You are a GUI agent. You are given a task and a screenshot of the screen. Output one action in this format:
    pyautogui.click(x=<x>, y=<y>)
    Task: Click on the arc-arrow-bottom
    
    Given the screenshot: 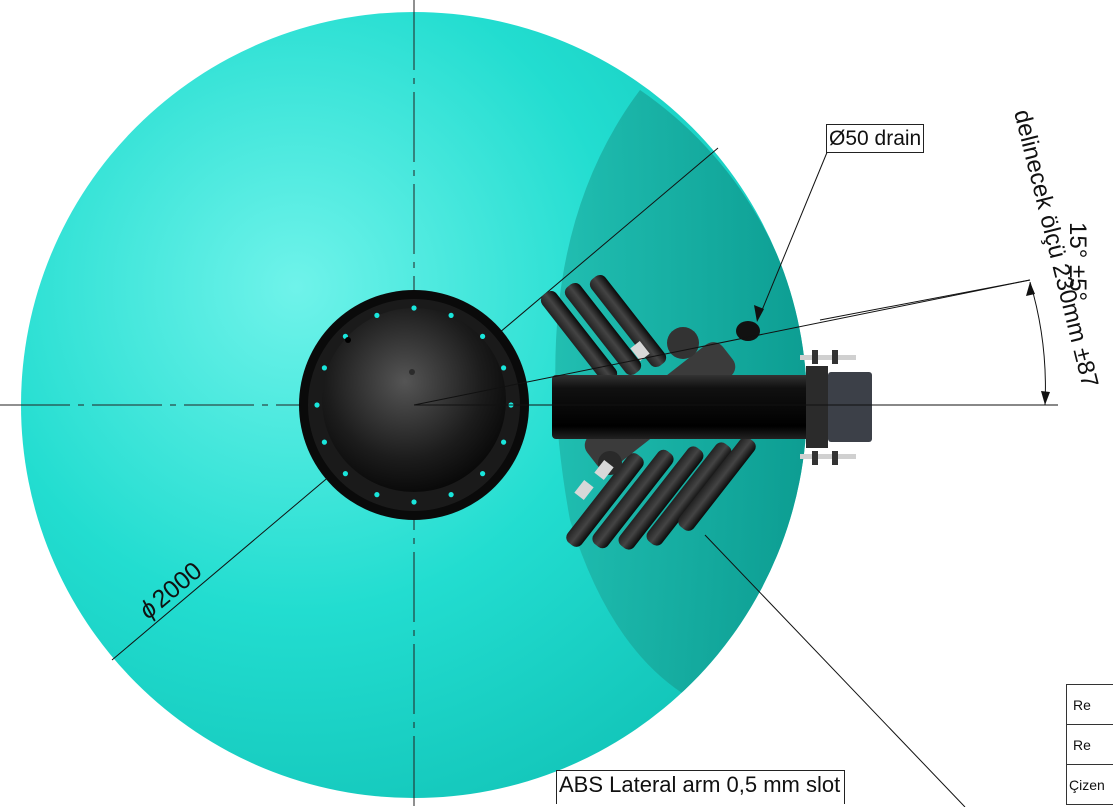 What is the action you would take?
    pyautogui.click(x=1045, y=398)
    